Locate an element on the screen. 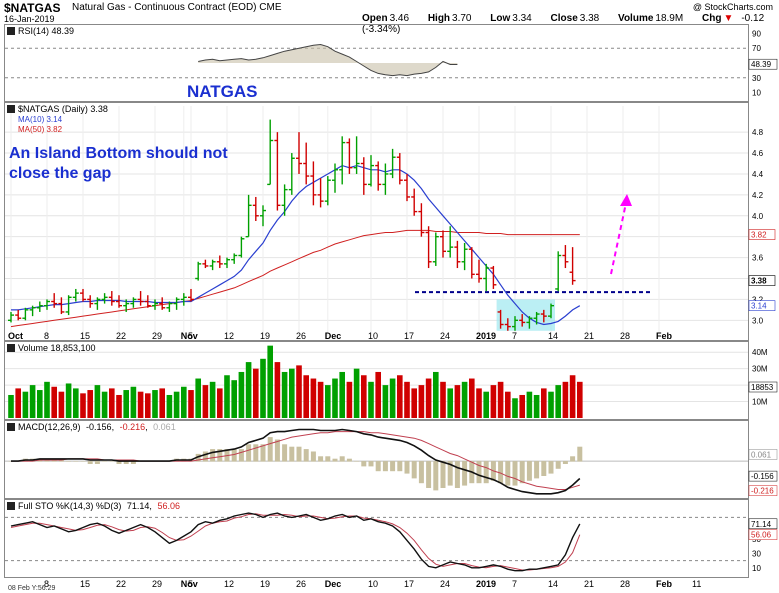 Image resolution: width=779 pixels, height=593 pixels. svg-text:Full STO %K(14,3) %D(3): Full STO %K(14,3) %D(3) 71.14, 56.06 is located at coordinates (99, 506).